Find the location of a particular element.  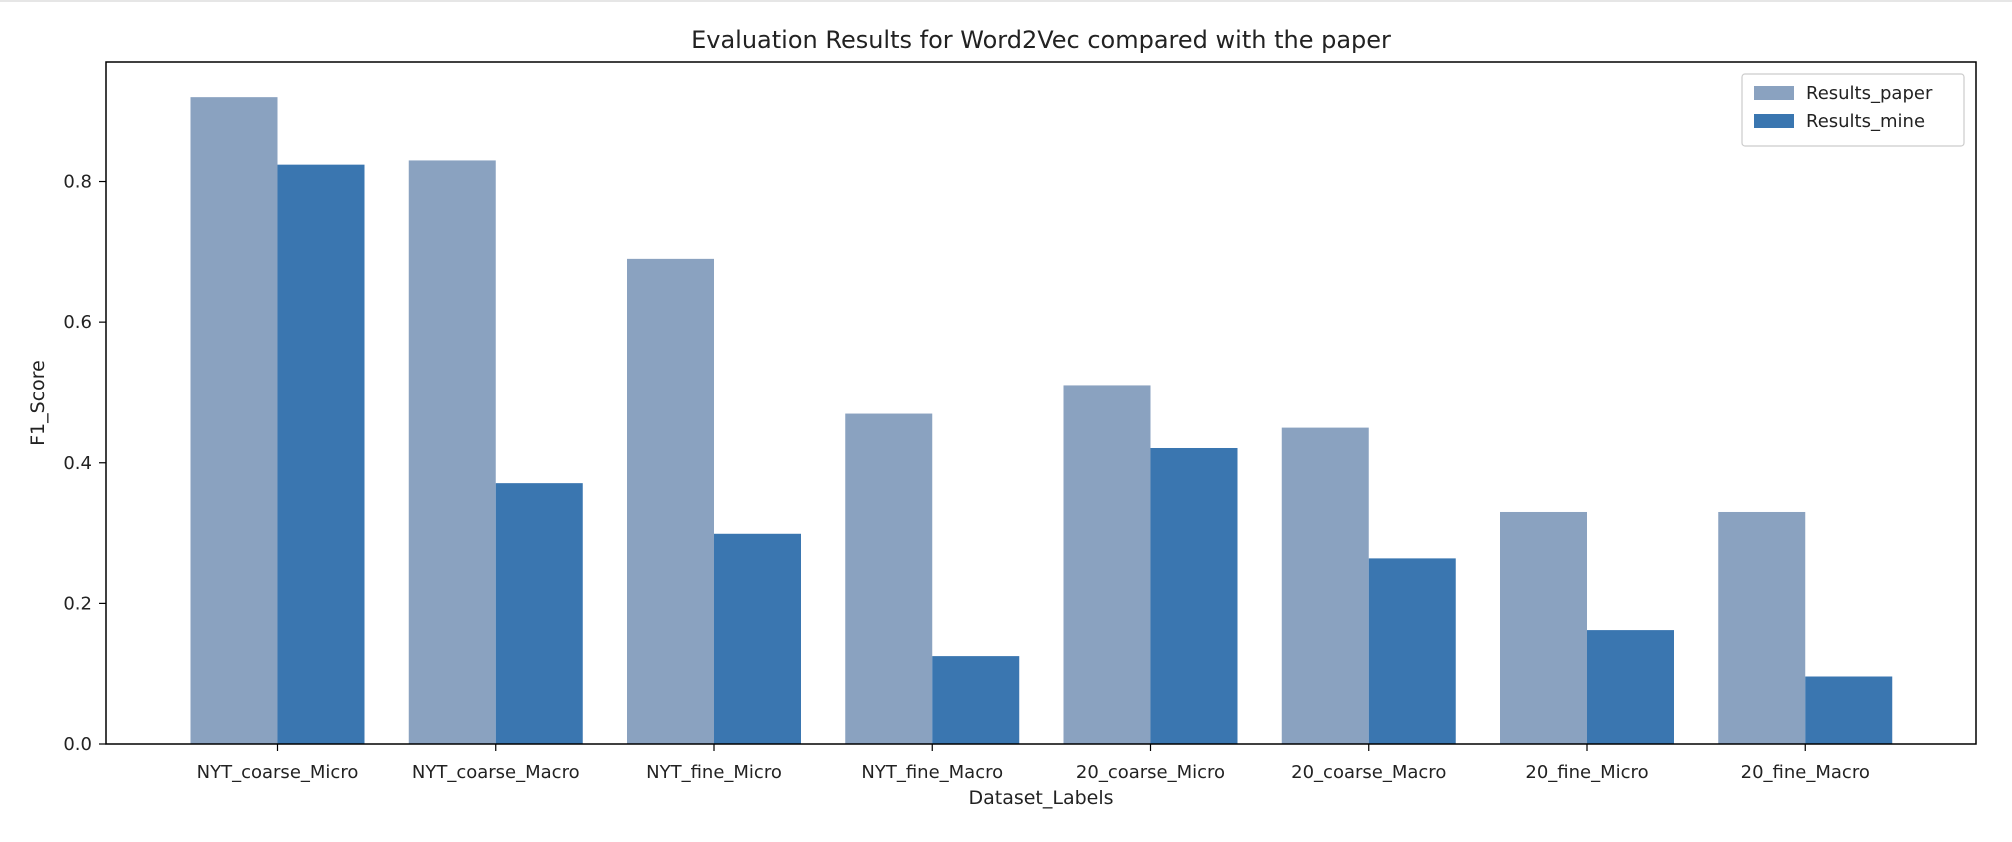

legend-label-mine: Results_mine is located at coordinates (1865, 121).